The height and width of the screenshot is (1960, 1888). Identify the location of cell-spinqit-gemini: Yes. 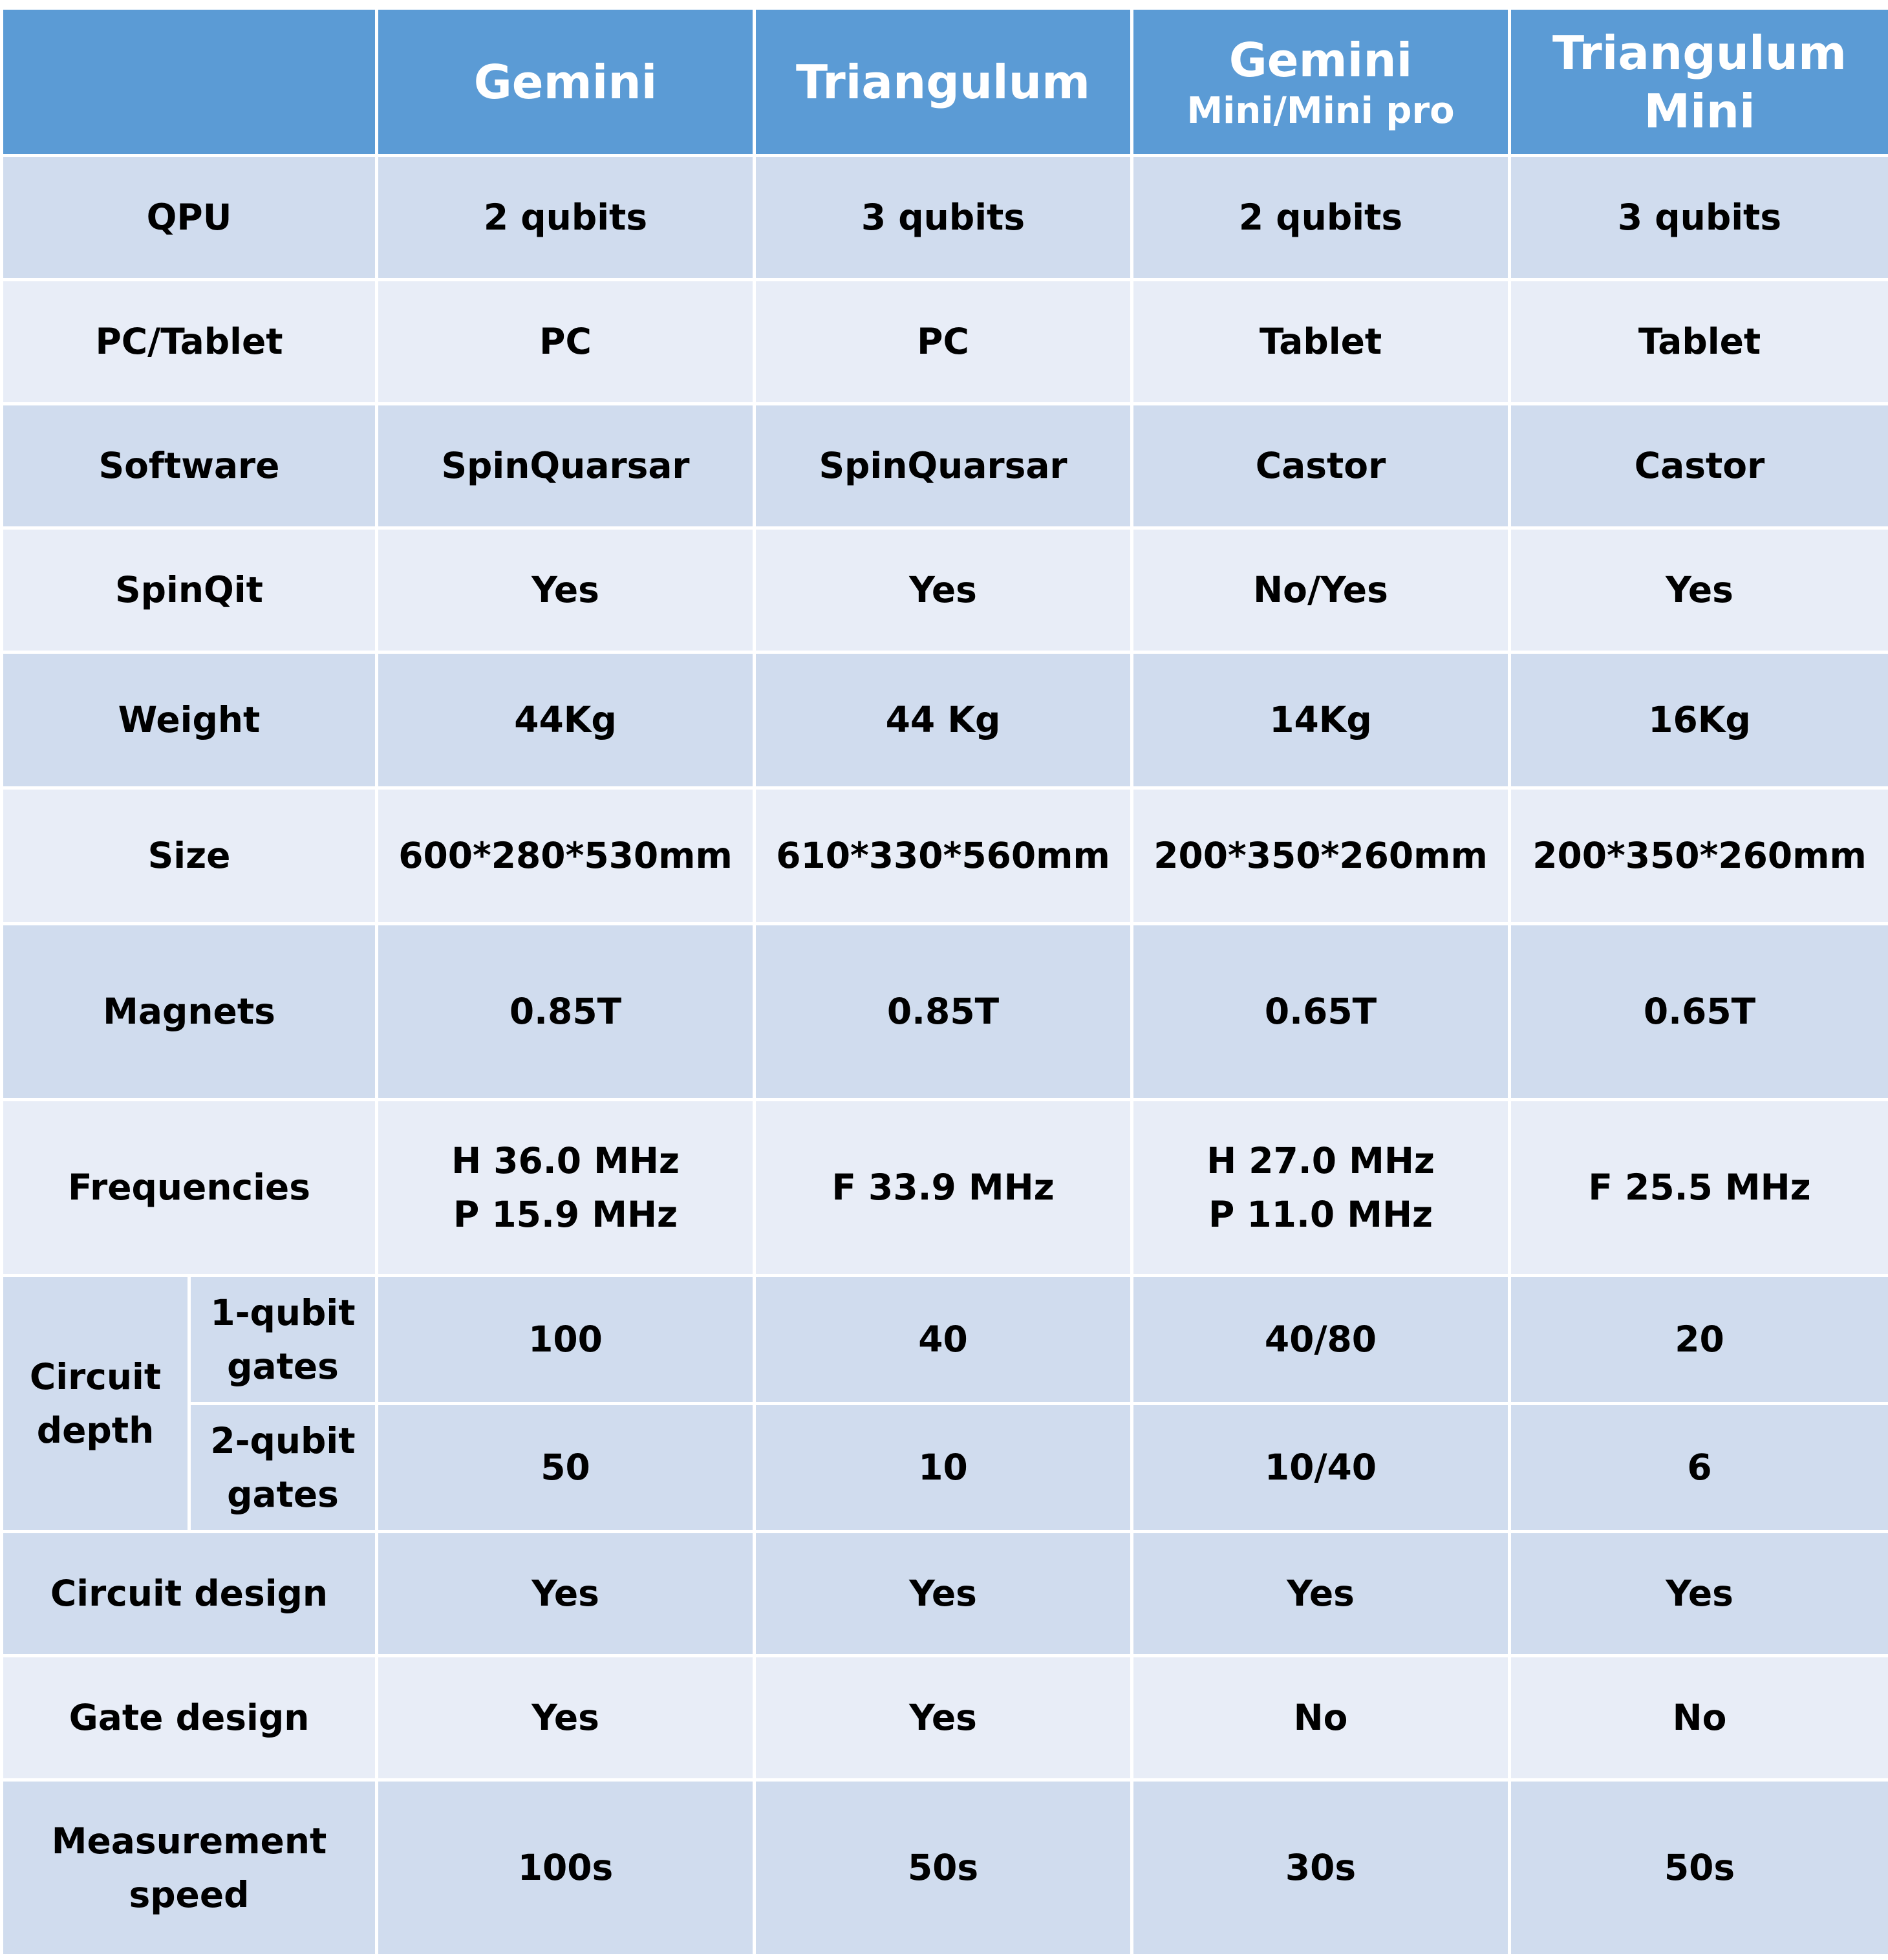
(565, 590).